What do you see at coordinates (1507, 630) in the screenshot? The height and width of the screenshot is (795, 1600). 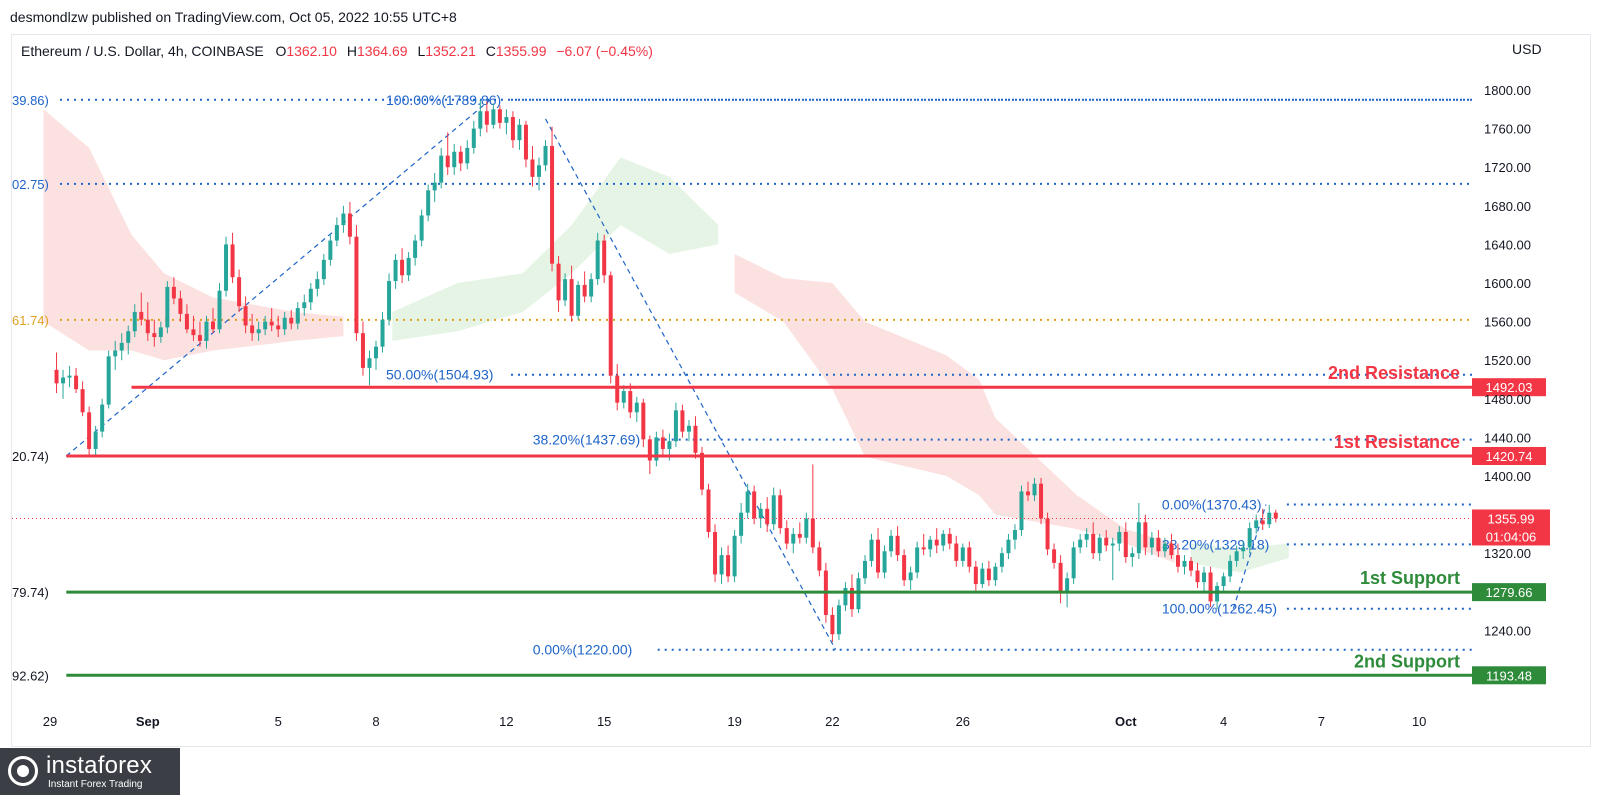 I see `y-axis-tick-label: 1240.00` at bounding box center [1507, 630].